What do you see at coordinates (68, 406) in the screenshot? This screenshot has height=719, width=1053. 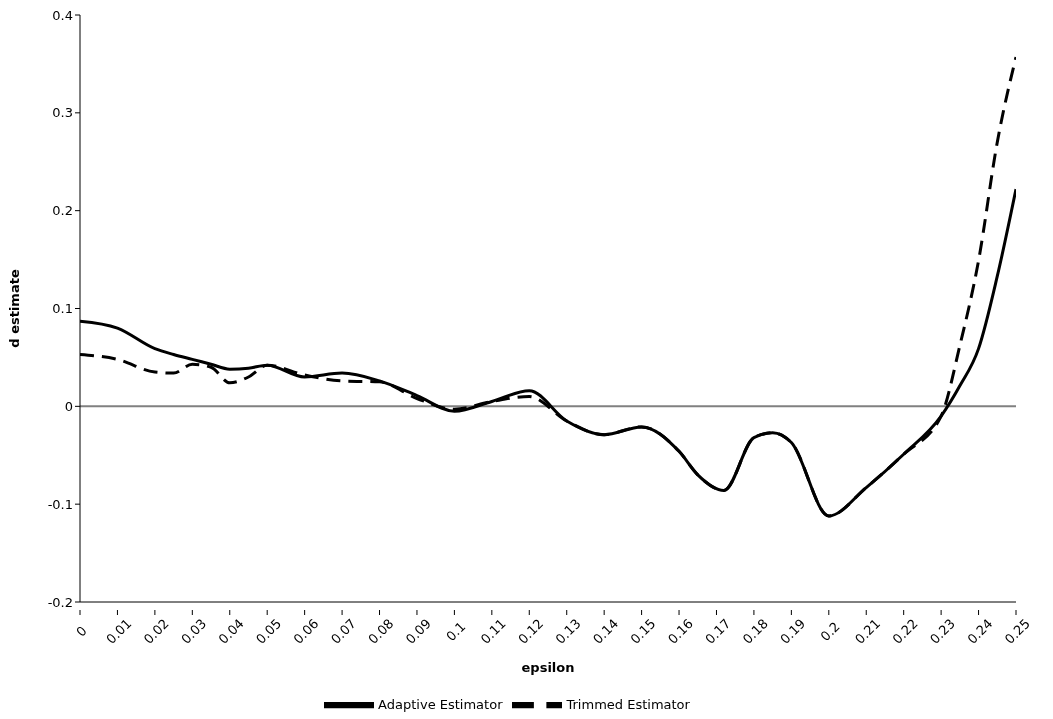 I see `y-tick-label: 0` at bounding box center [68, 406].